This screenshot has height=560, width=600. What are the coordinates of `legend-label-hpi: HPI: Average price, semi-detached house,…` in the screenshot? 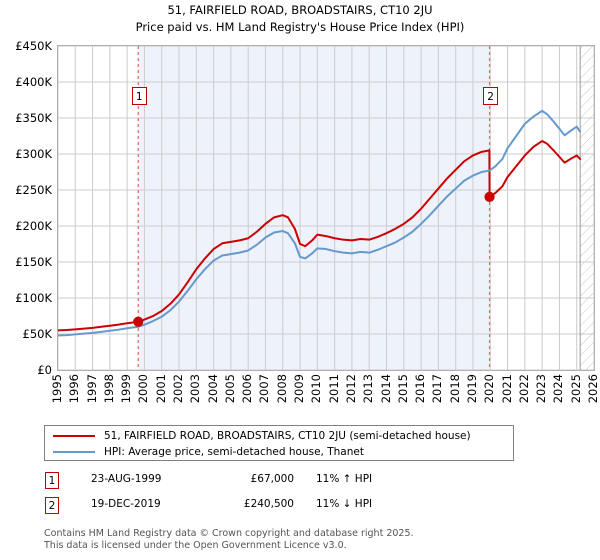 It's located at (234, 452).